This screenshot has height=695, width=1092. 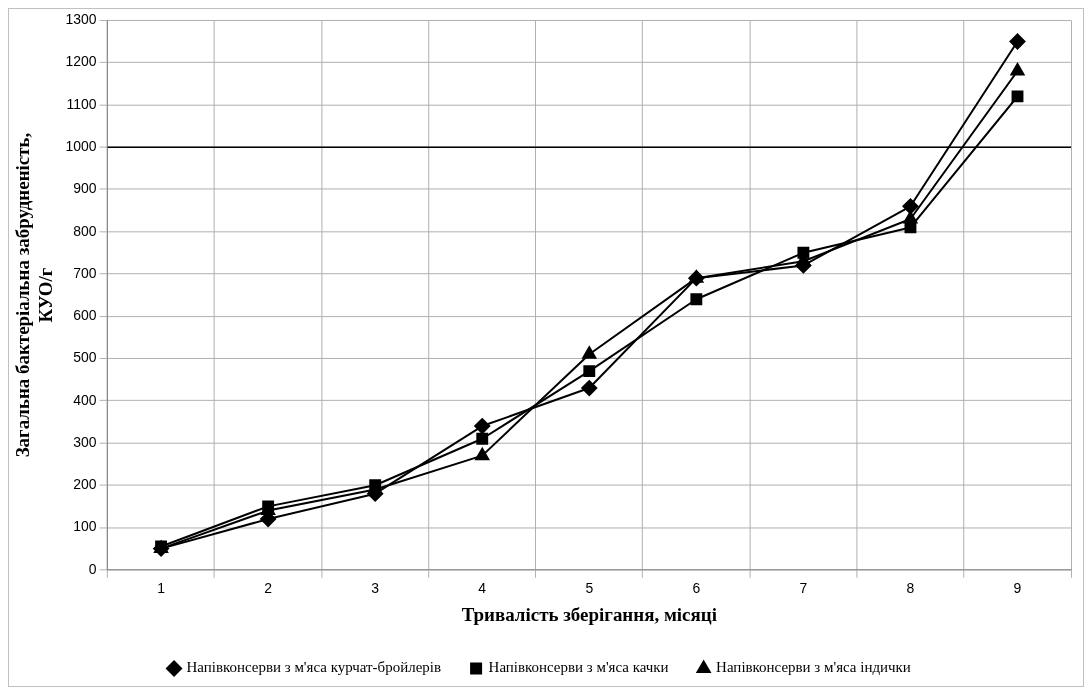 What do you see at coordinates (85, 441) in the screenshot?
I see `y-tick-label: 300` at bounding box center [85, 441].